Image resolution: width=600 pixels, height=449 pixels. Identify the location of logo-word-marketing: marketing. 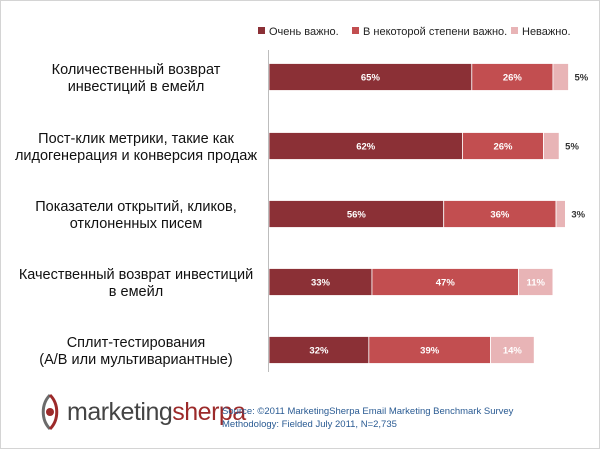
(120, 411).